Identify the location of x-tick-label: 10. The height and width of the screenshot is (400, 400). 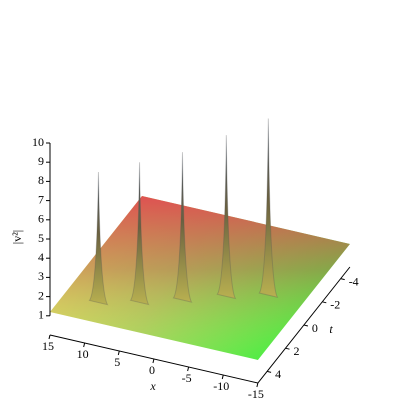
(83, 354).